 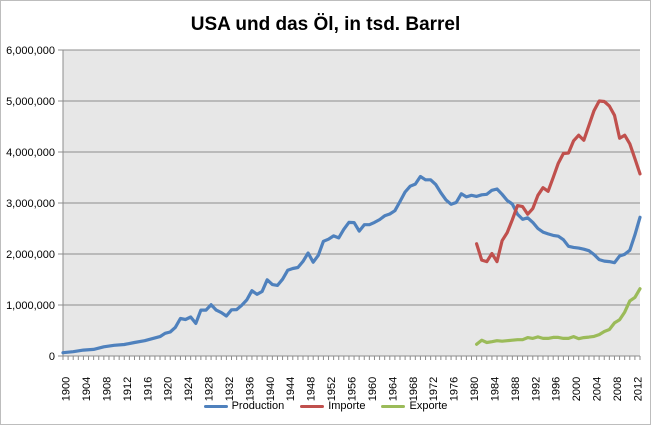 What do you see at coordinates (87, 389) in the screenshot?
I see `x-tick-label: 1904` at bounding box center [87, 389].